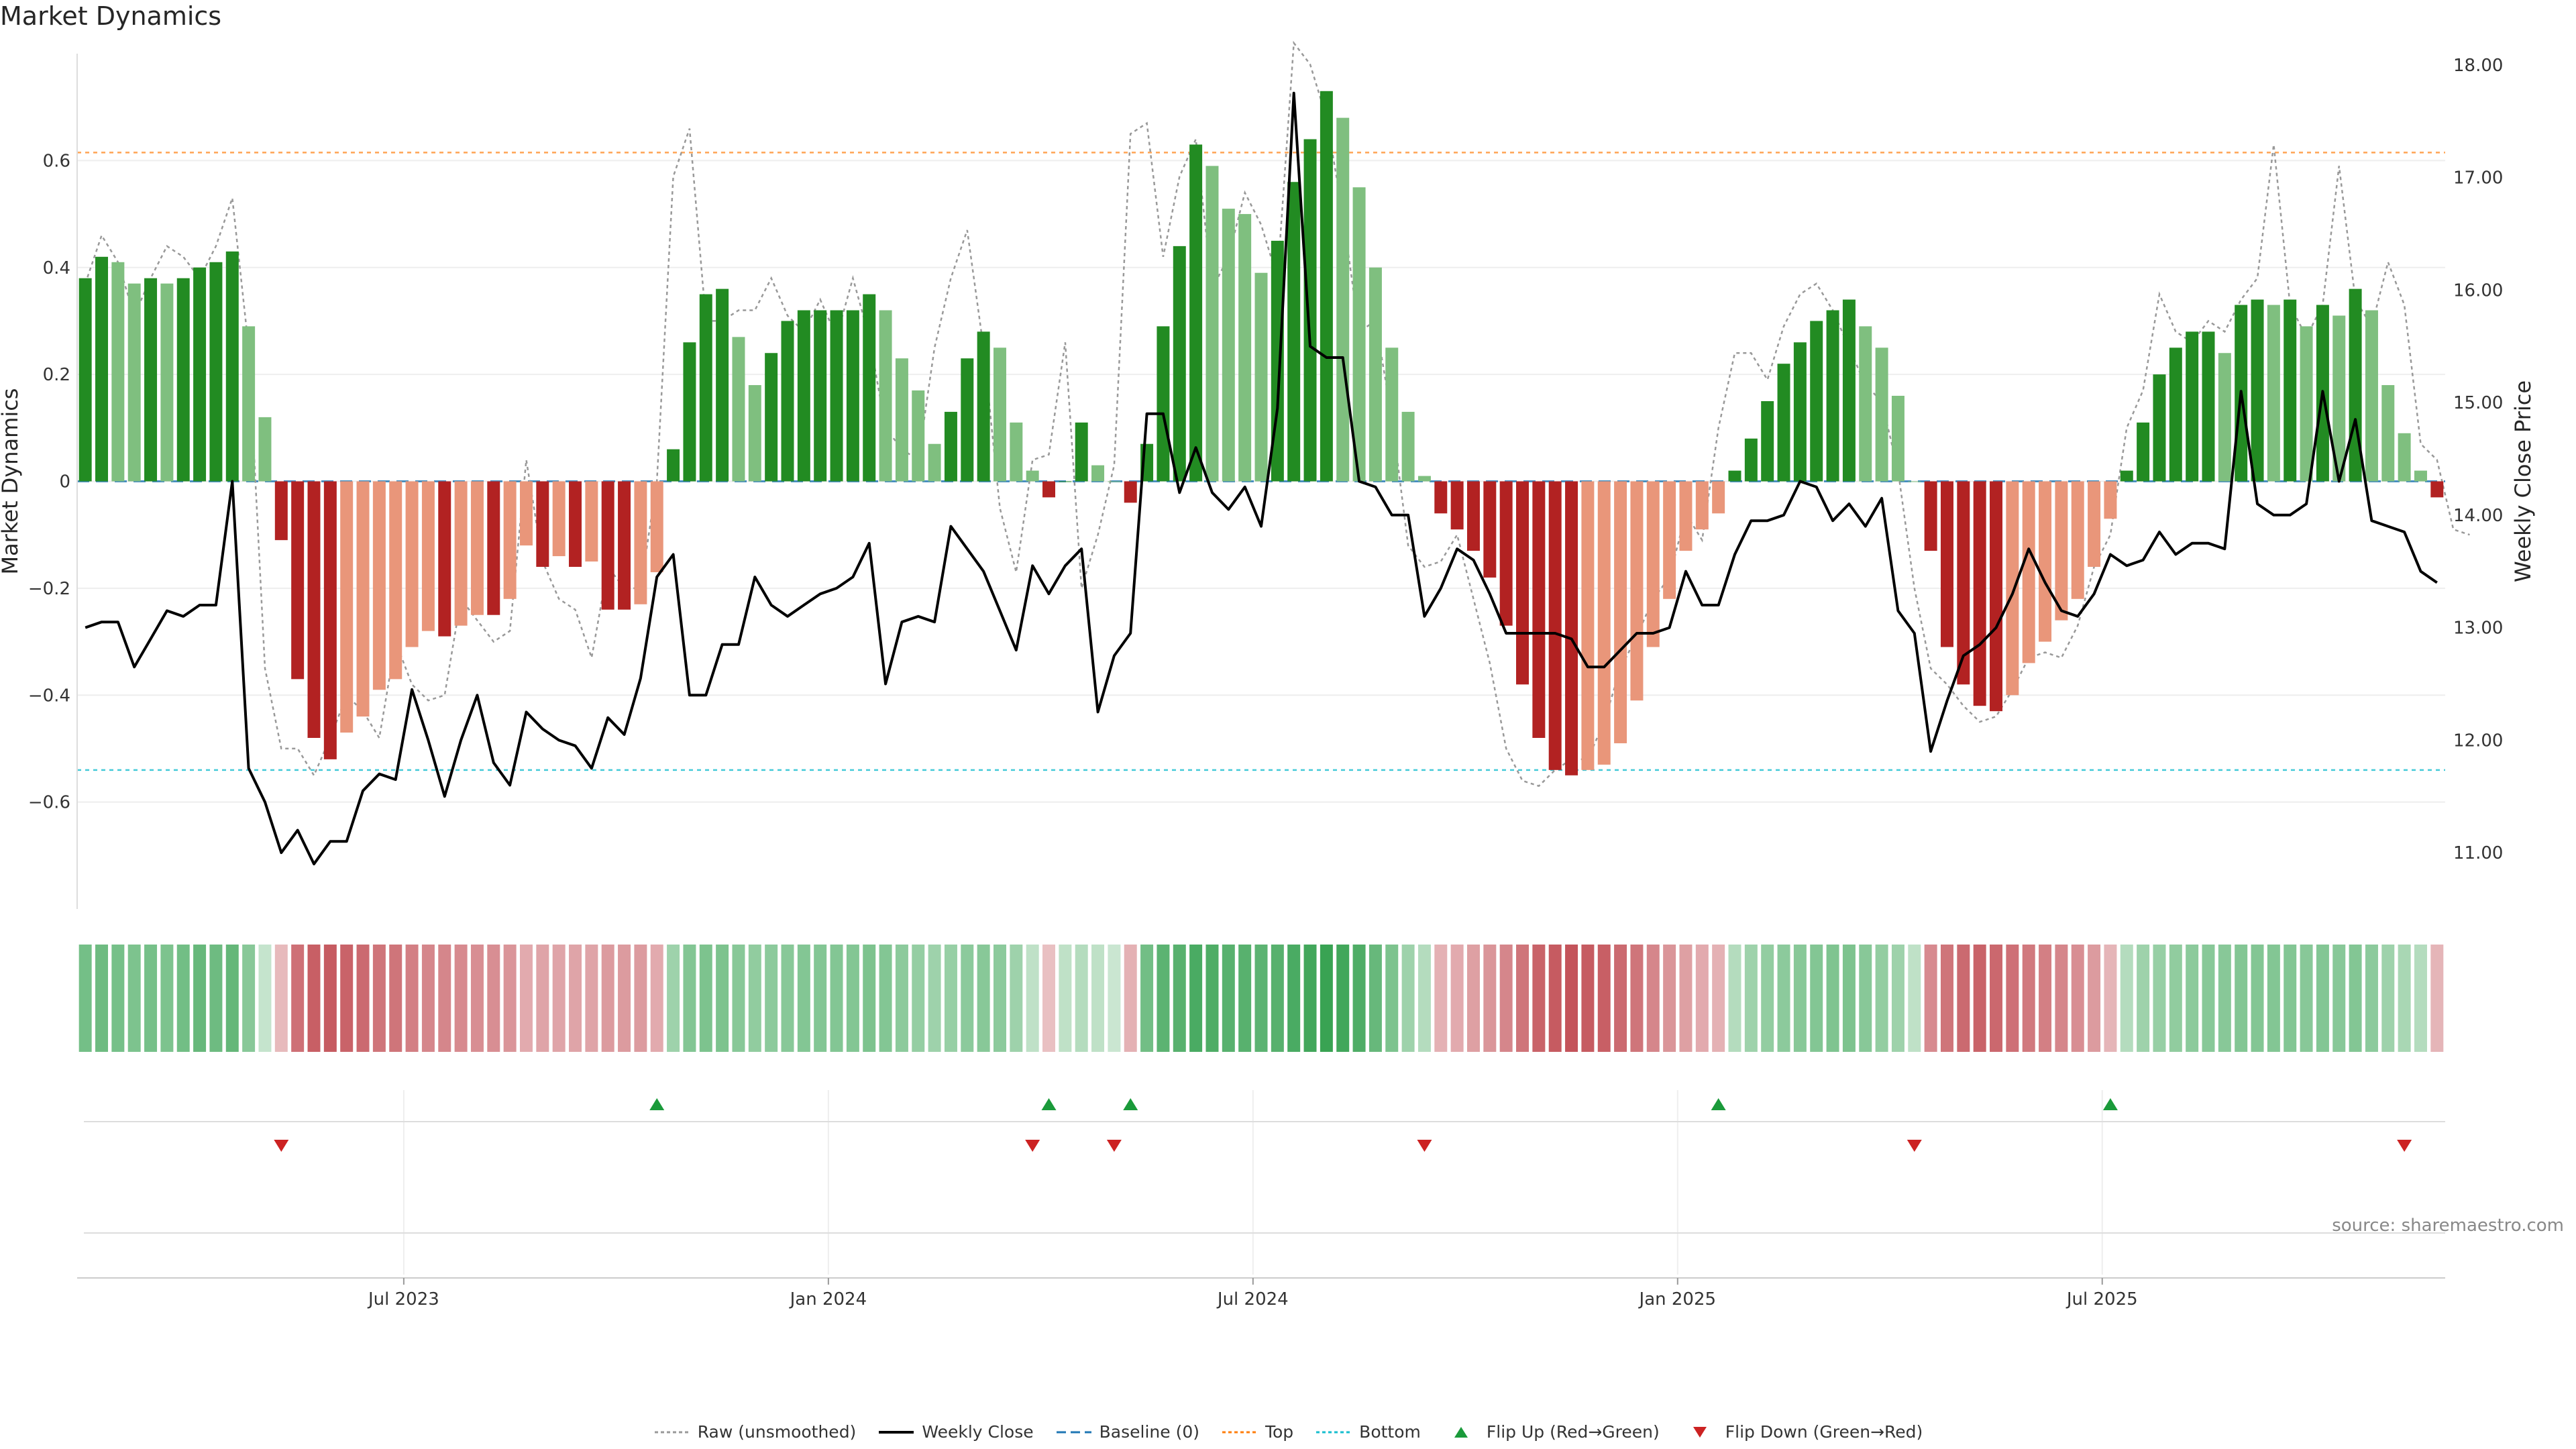 The height and width of the screenshot is (1449, 2576). What do you see at coordinates (2478, 853) in the screenshot?
I see `y2-tick-label: 11.00` at bounding box center [2478, 853].